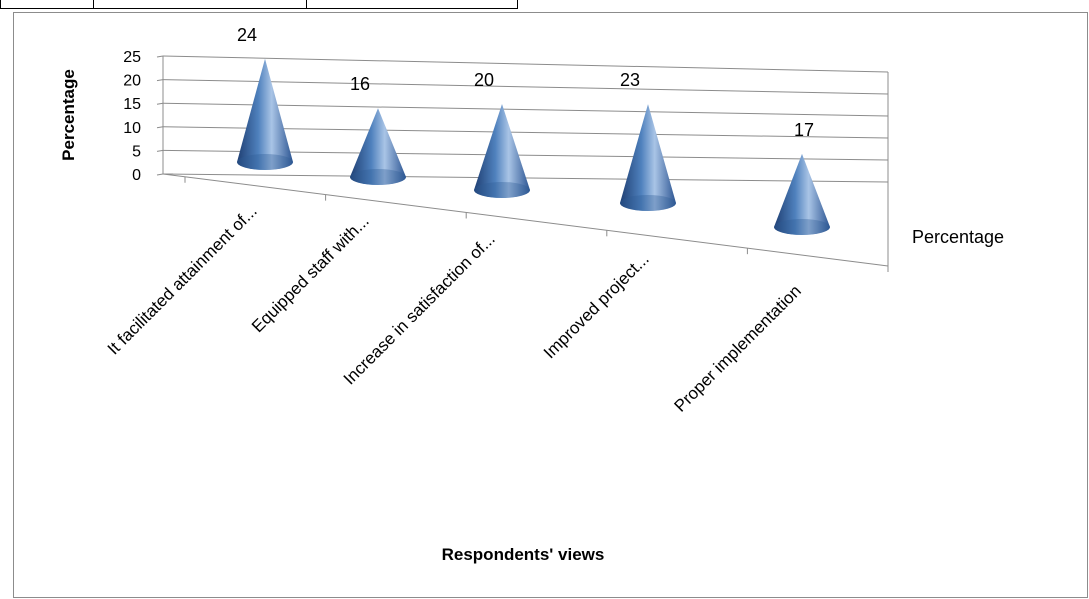 Image resolution: width=1089 pixels, height=599 pixels. What do you see at coordinates (804, 130) in the screenshot?
I see `data-label: 17` at bounding box center [804, 130].